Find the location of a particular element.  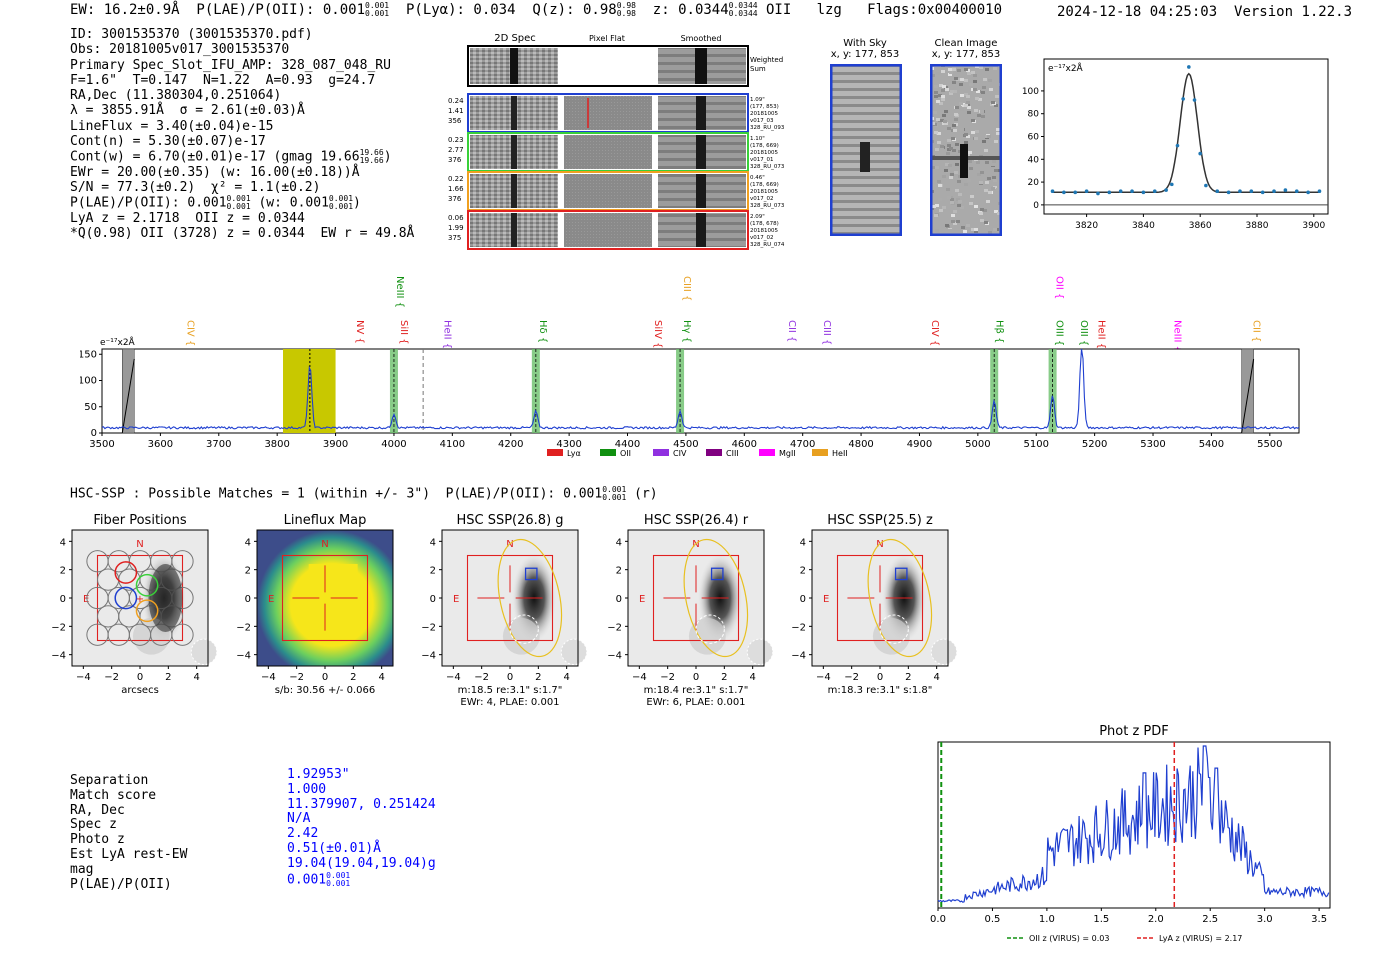

value-match-score: 1.000 is located at coordinates (307, 789).